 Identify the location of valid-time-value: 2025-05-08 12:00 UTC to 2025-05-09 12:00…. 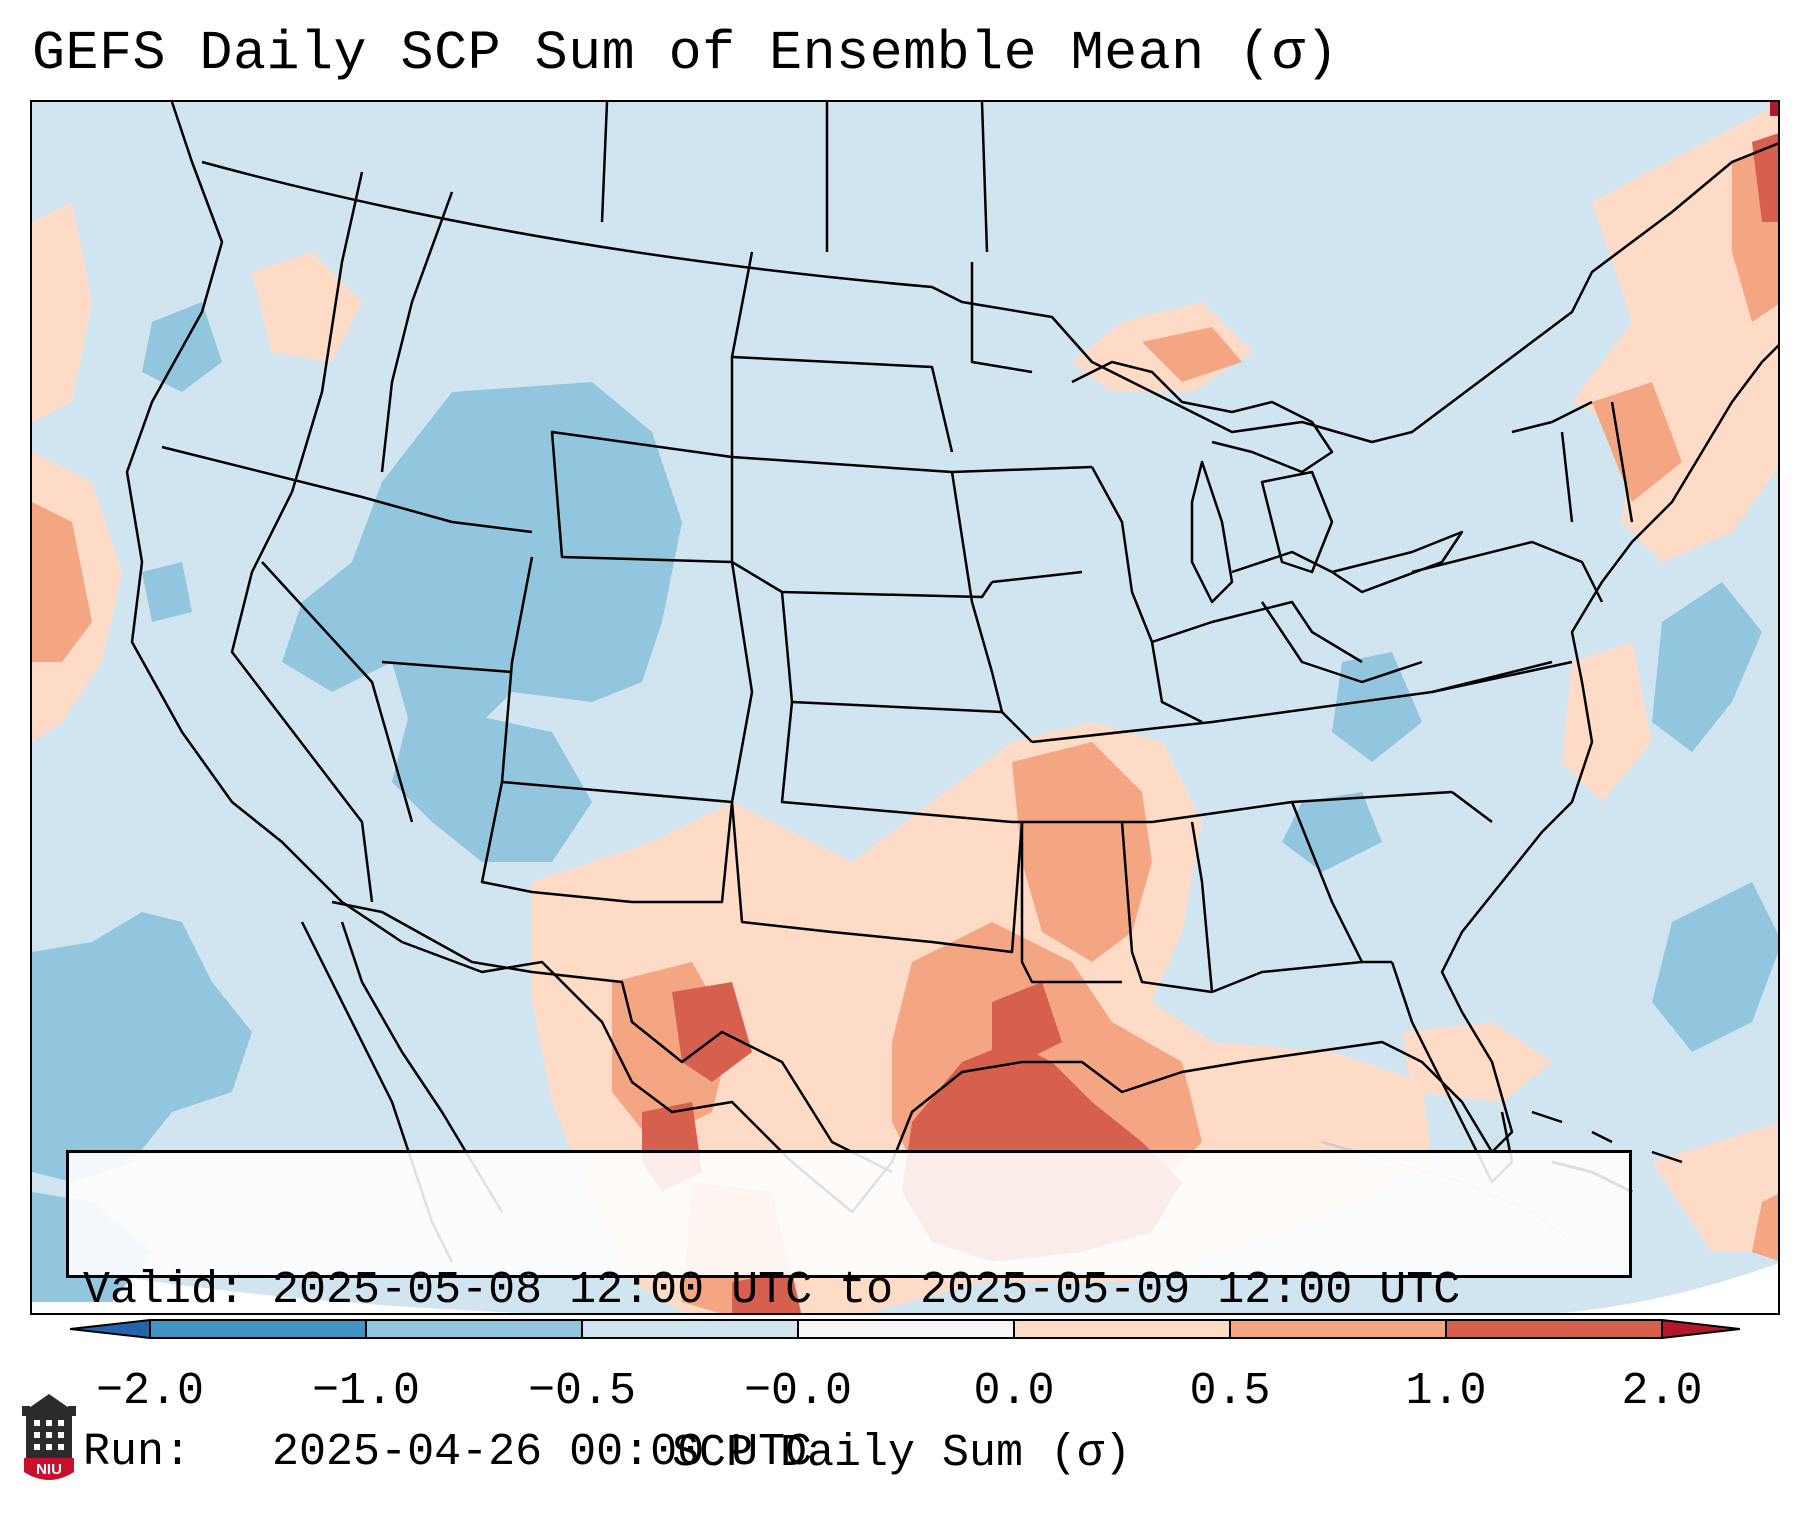
(866, 1290).